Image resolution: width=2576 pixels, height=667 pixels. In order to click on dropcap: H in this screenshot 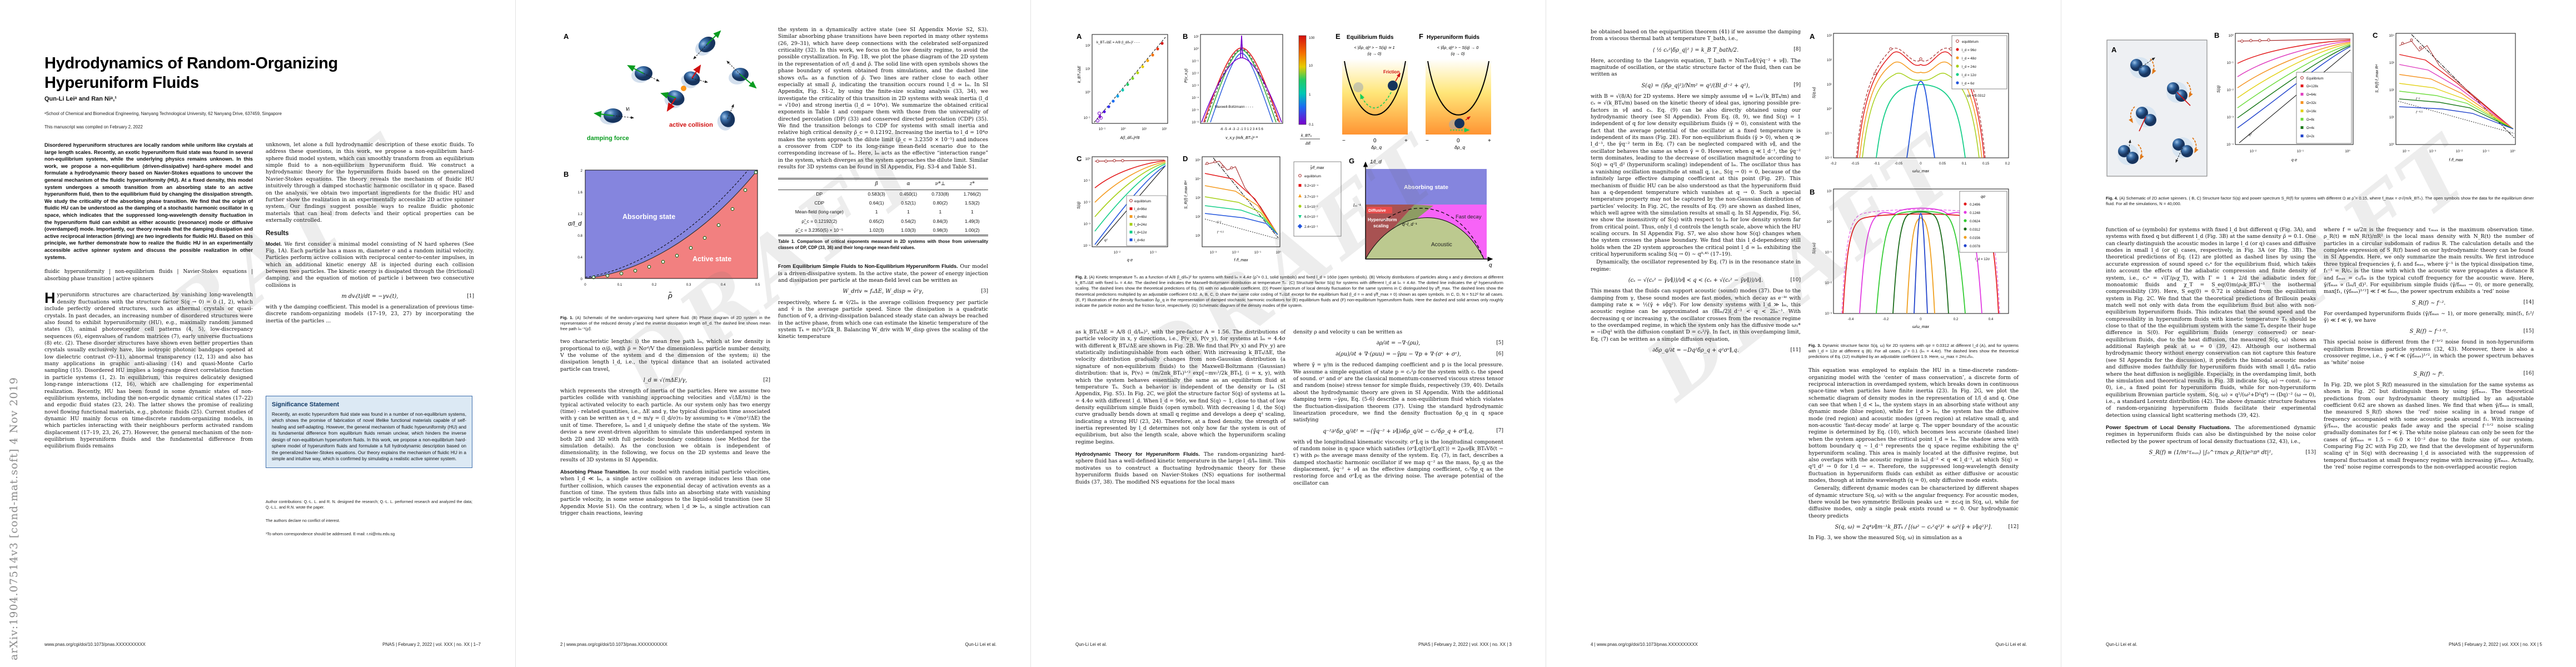, I will do `click(50, 298)`.